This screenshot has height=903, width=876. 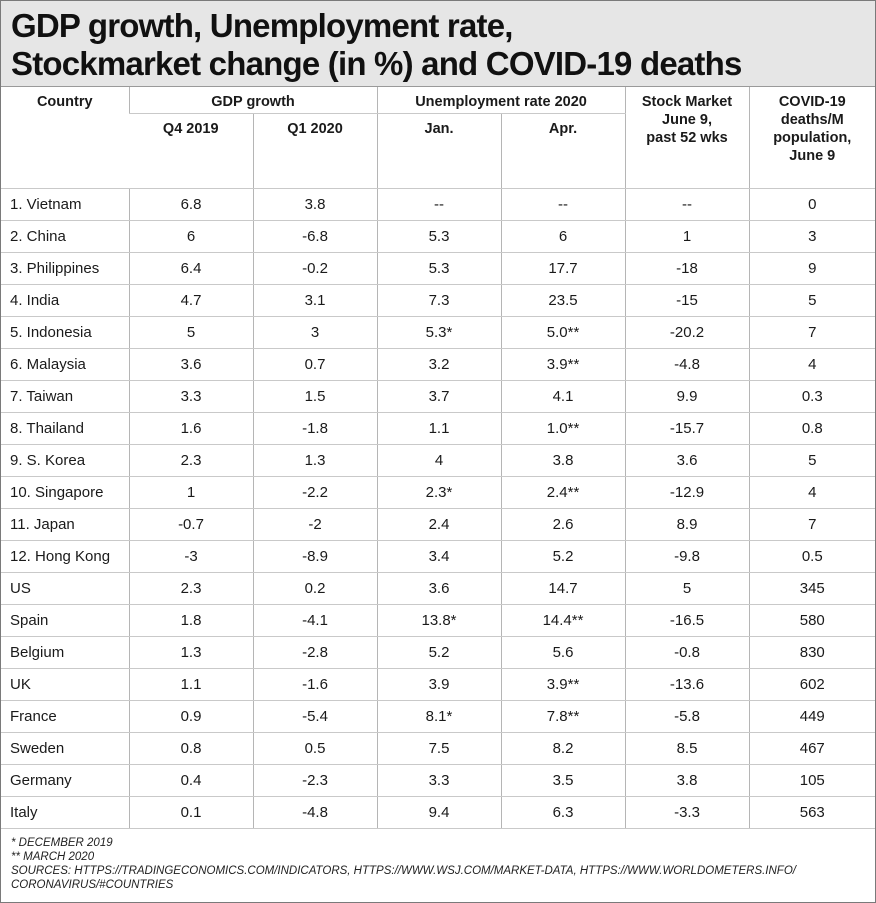 I want to click on unemployment-apr-cell: 14.7, so click(x=563, y=588).